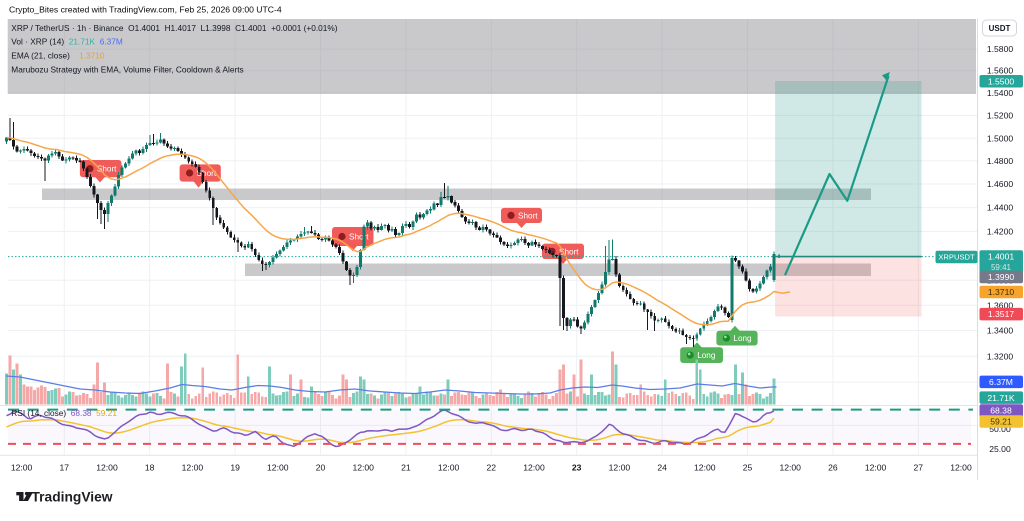  I want to click on svg-text: 19, so click(235, 467).